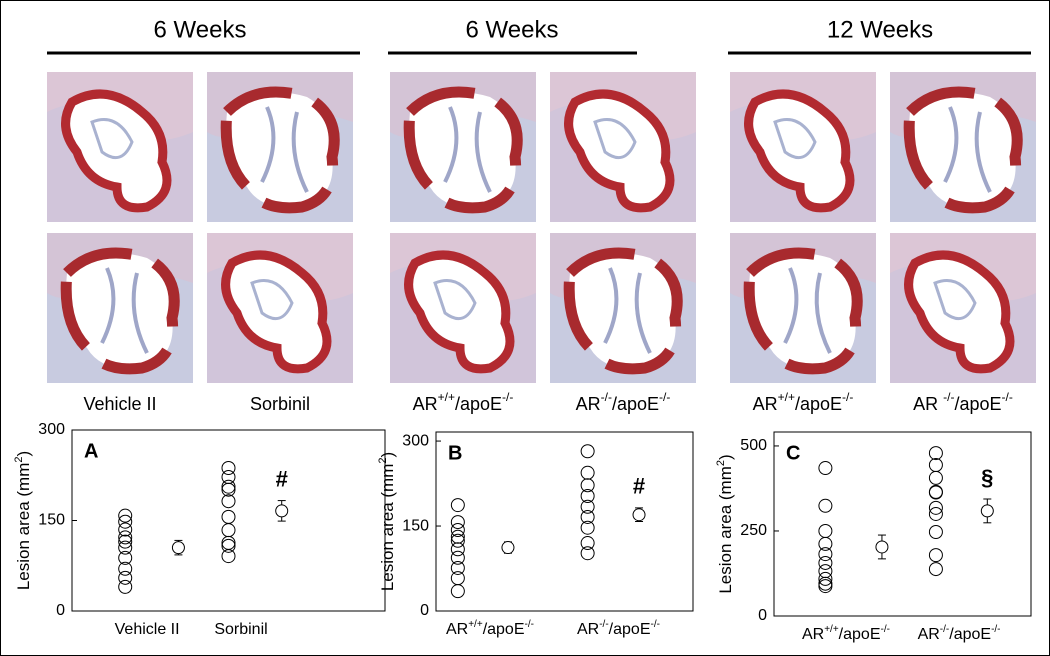 The height and width of the screenshot is (656, 1050). Describe the element at coordinates (639, 486) in the screenshot. I see `significance-mark: #` at that location.